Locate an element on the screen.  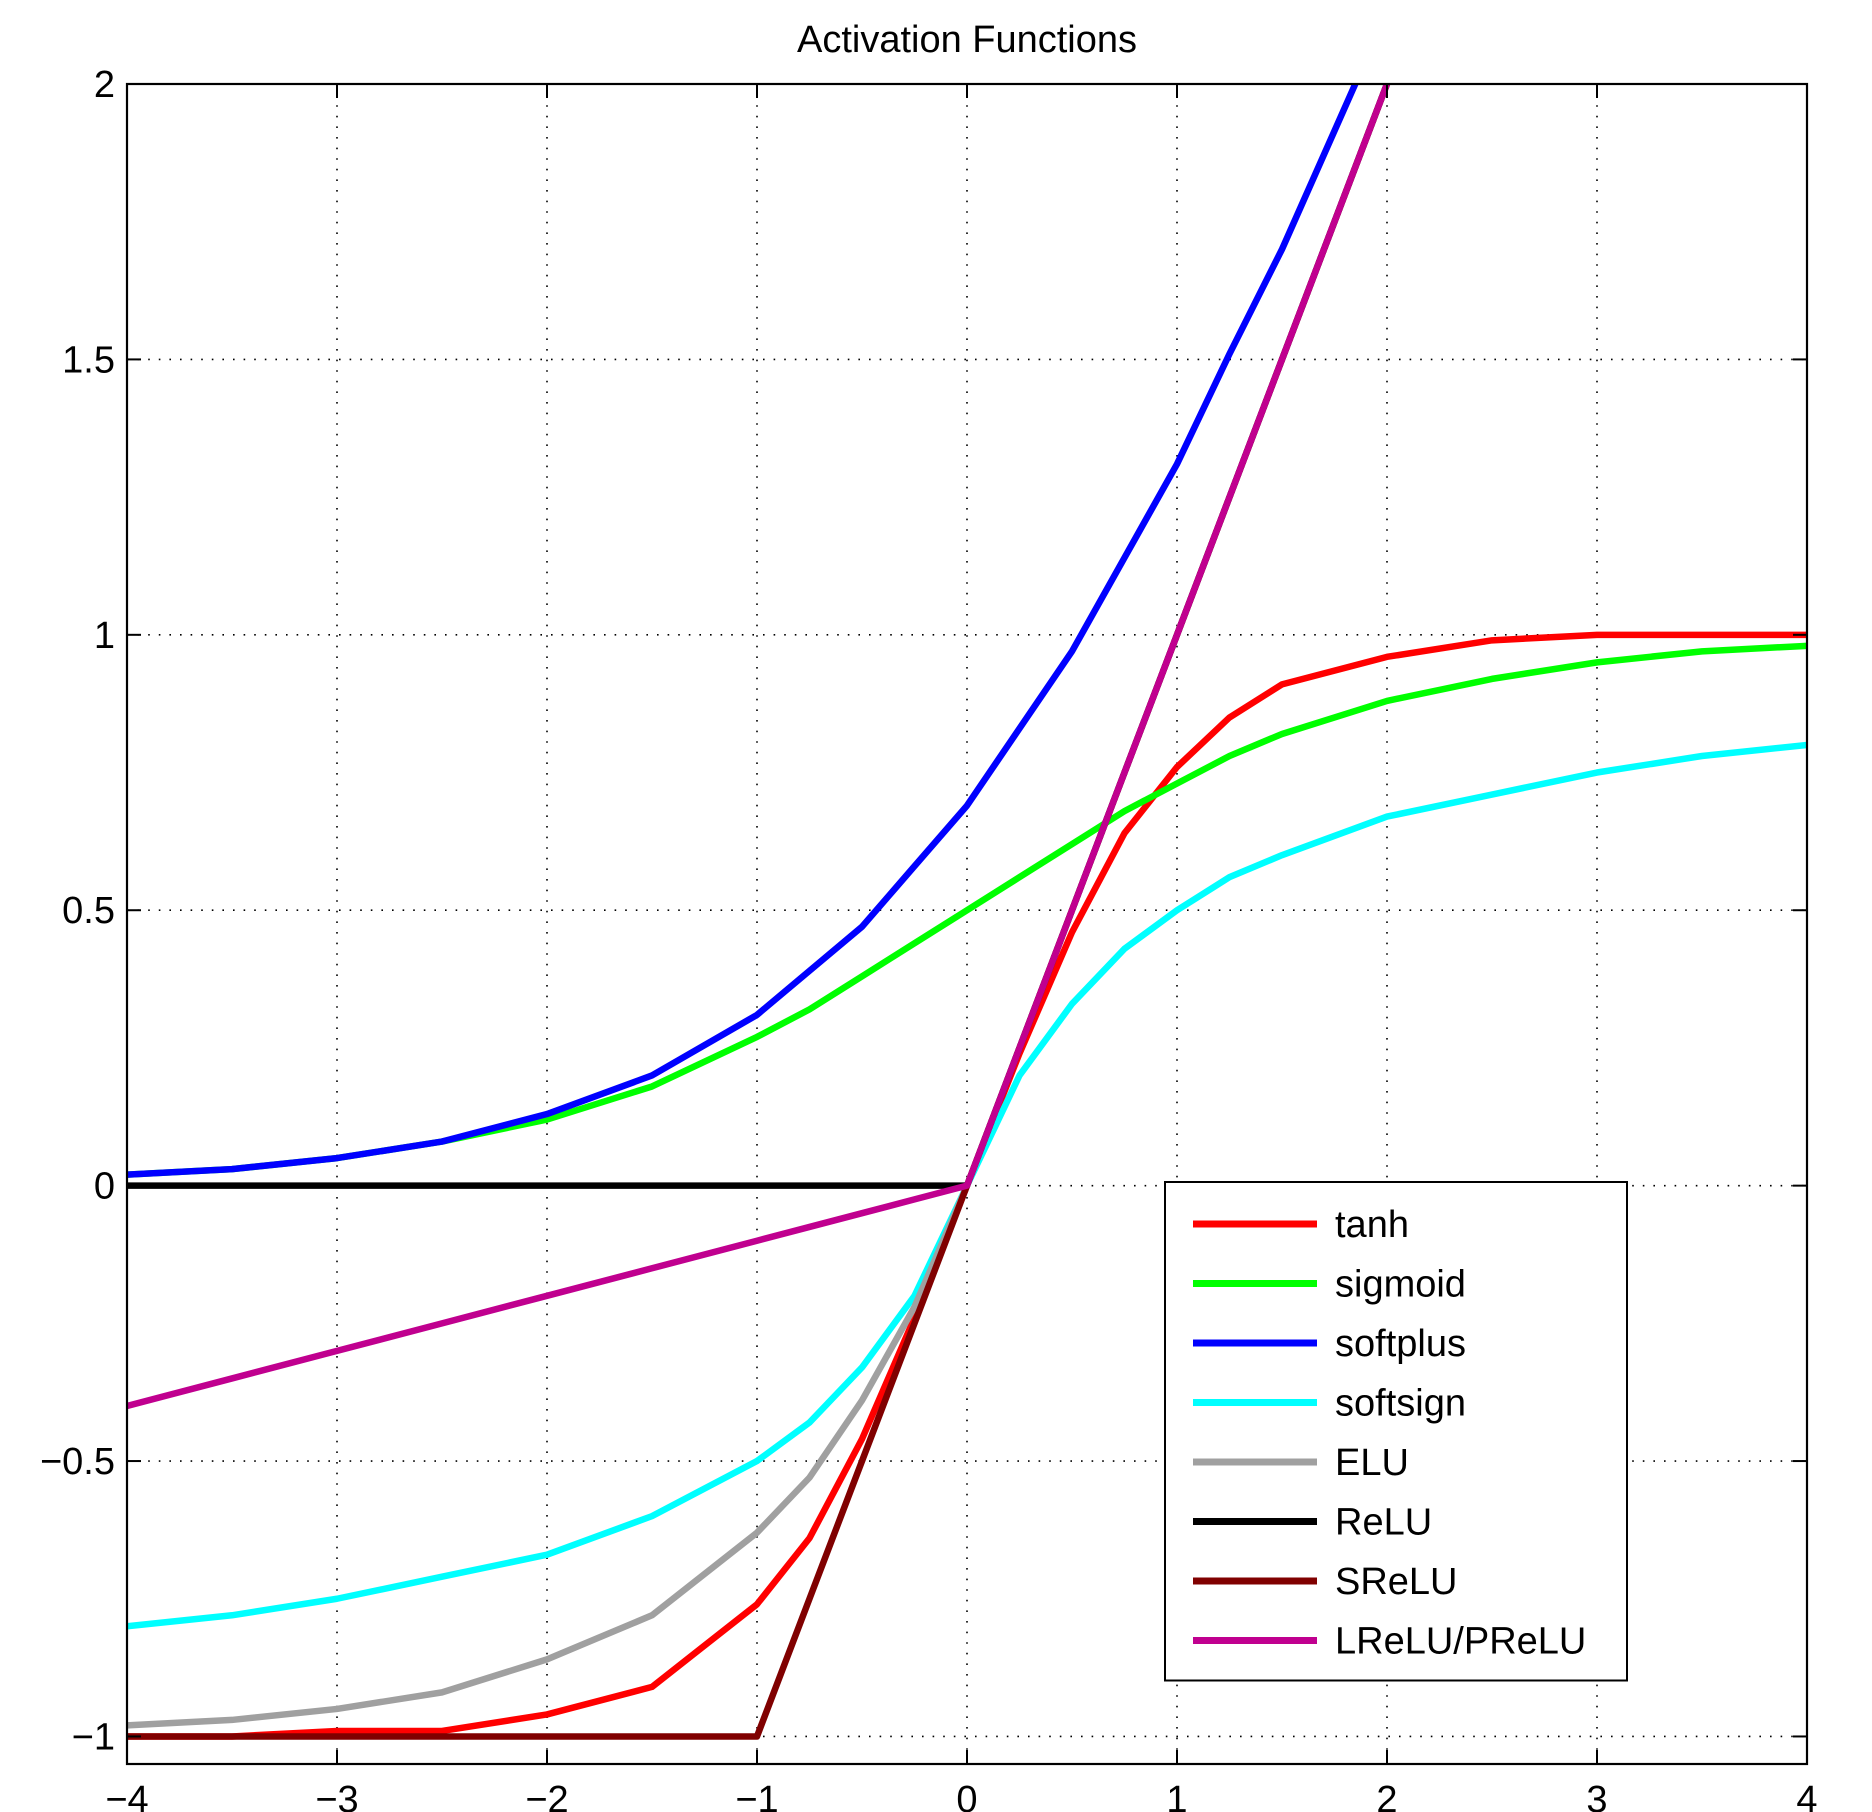
x-tick-label: 4 is located at coordinates (1806, 1795).